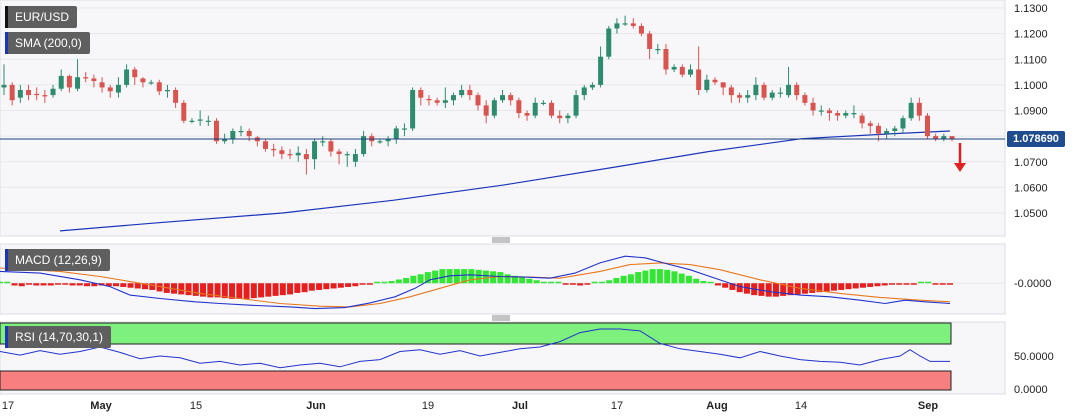  I want to click on rsi-tag: RSI (14,70,30,1), so click(58, 337).